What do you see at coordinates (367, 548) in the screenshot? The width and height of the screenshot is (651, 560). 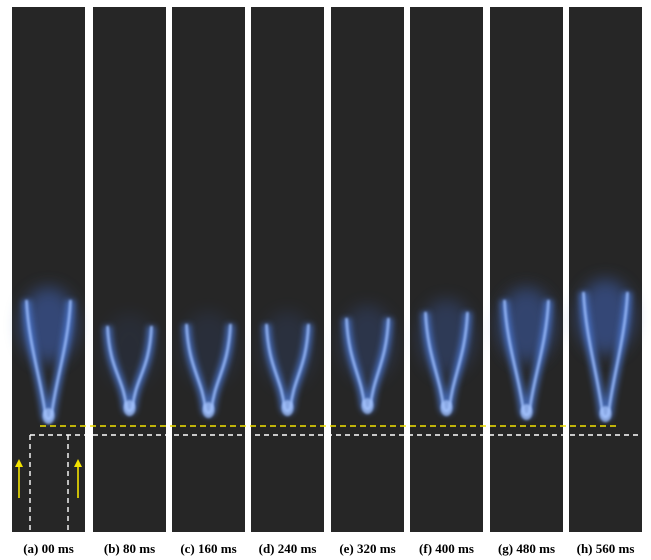 I see `panel-label: (e) 320 ms` at bounding box center [367, 548].